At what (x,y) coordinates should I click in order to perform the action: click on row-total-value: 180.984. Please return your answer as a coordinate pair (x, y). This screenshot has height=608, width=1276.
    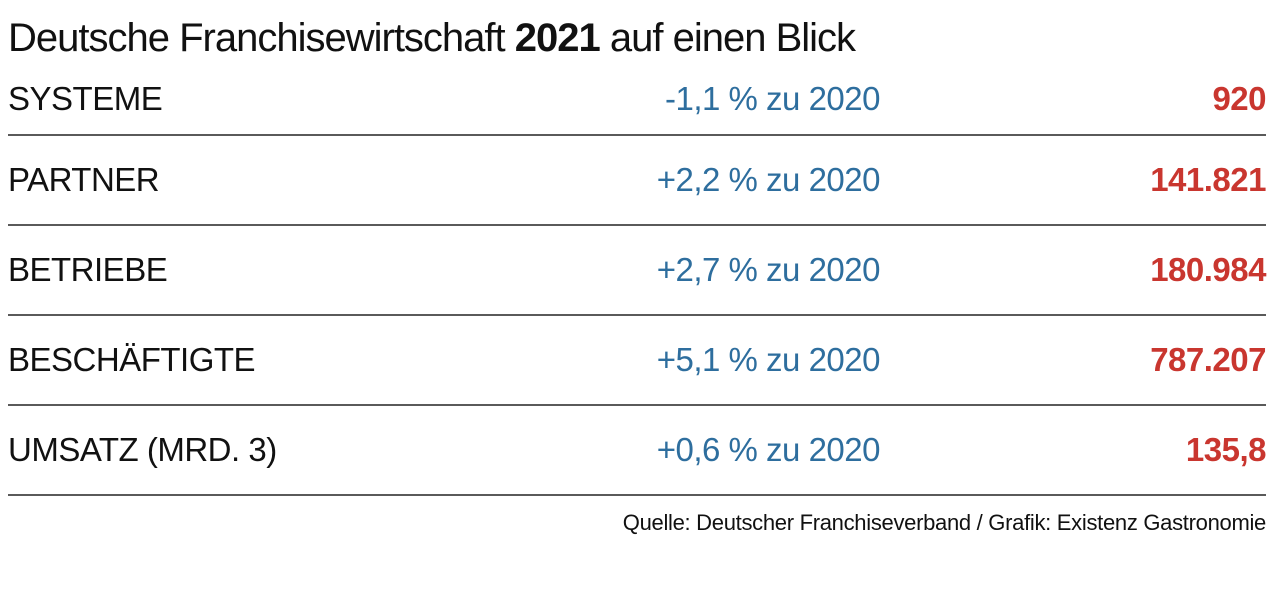
    Looking at the image, I should click on (1208, 269).